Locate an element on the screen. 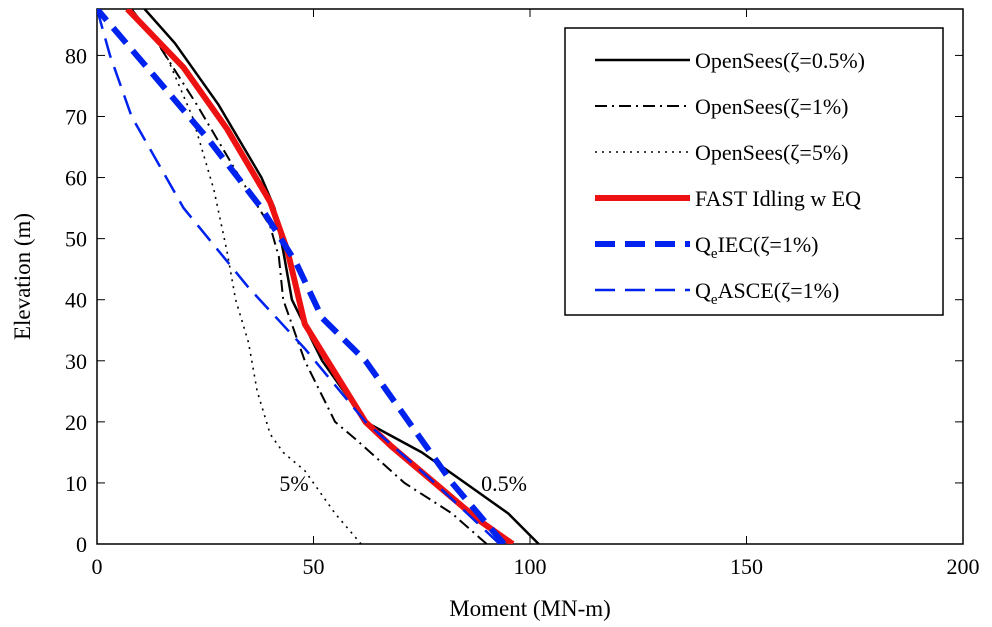  y-tick-label: 0 is located at coordinates (81, 544).